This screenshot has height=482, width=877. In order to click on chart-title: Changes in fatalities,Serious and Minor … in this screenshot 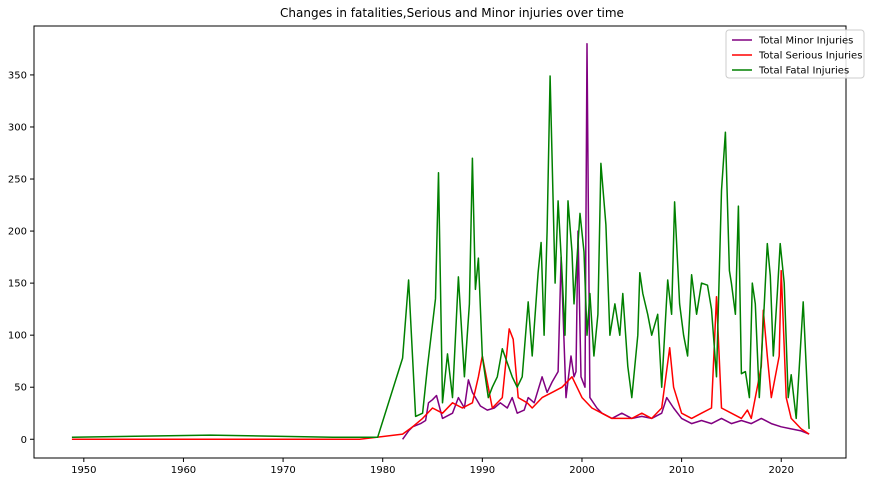, I will do `click(452, 13)`.